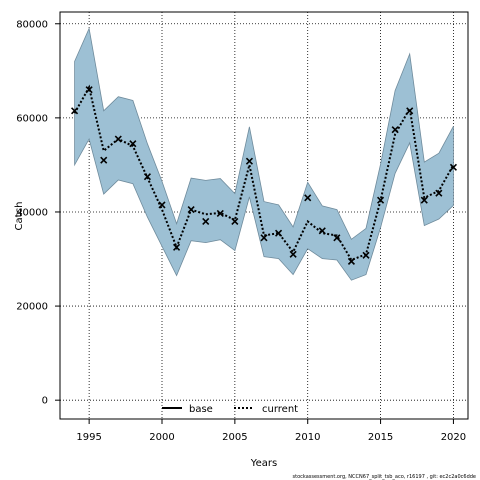  Describe the element at coordinates (230, 409) in the screenshot. I see `legend: base current` at that location.